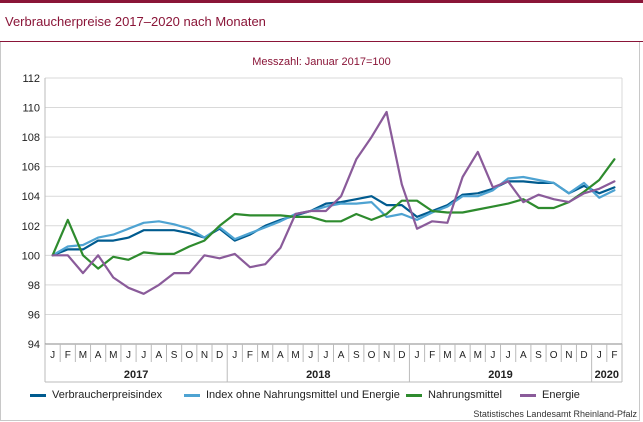 This screenshot has width=643, height=422. What do you see at coordinates (107, 395) in the screenshot?
I see `legend-label: Verbraucherpreisindex` at bounding box center [107, 395].